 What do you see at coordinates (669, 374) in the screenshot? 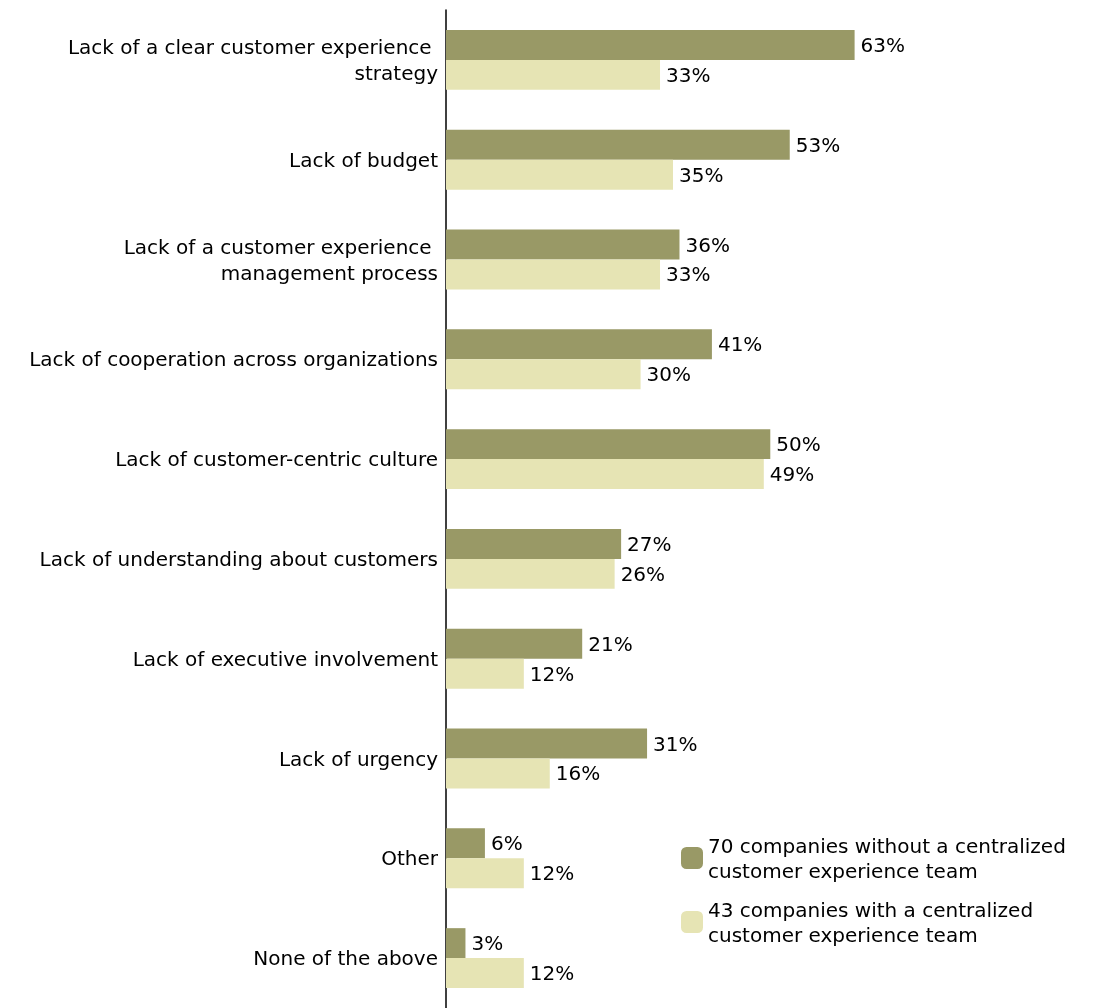
I see `data-label: 30%` at bounding box center [669, 374].